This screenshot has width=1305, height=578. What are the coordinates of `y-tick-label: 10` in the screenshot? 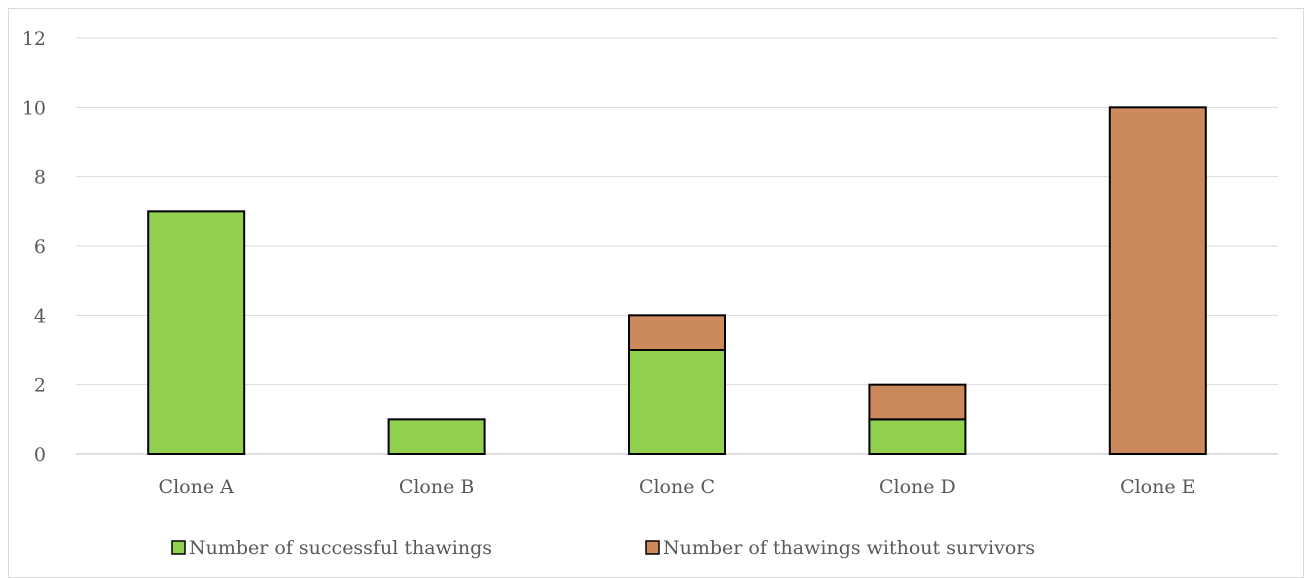 It's located at (34, 108).